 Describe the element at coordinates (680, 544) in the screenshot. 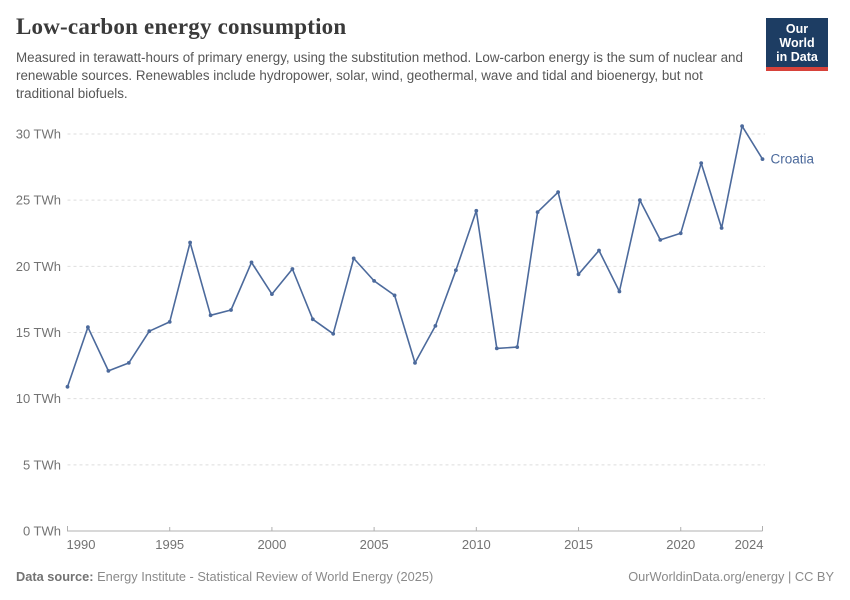

I see `x-axis-tick-label: 2020` at that location.